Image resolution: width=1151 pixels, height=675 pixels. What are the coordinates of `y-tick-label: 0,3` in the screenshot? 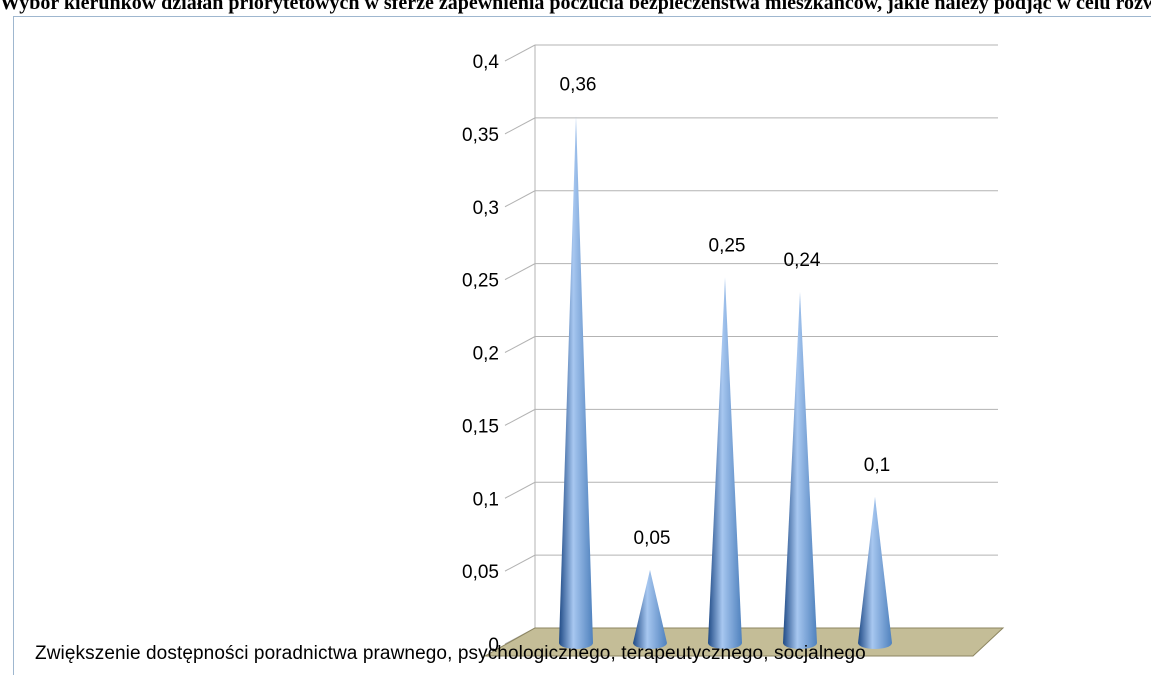 It's located at (486, 208).